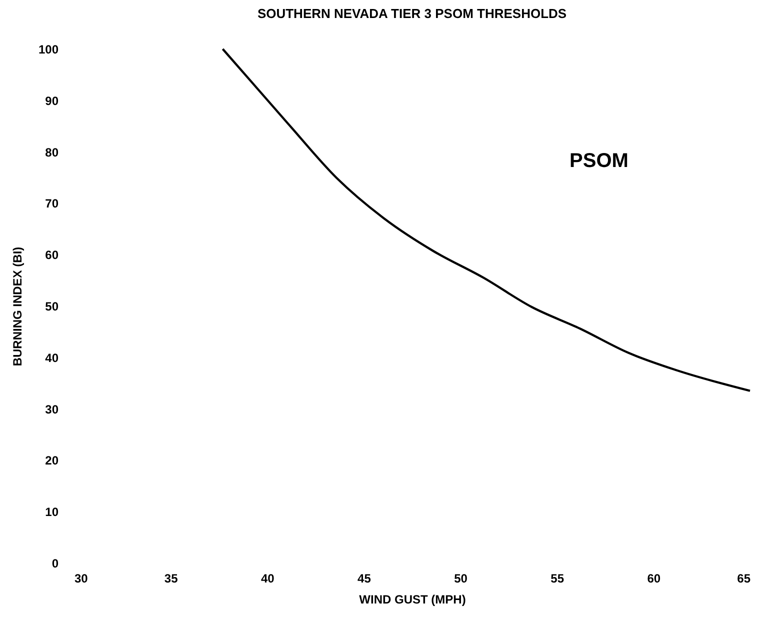 This screenshot has height=629, width=763. What do you see at coordinates (52, 512) in the screenshot?
I see `y-tick-label: 10` at bounding box center [52, 512].